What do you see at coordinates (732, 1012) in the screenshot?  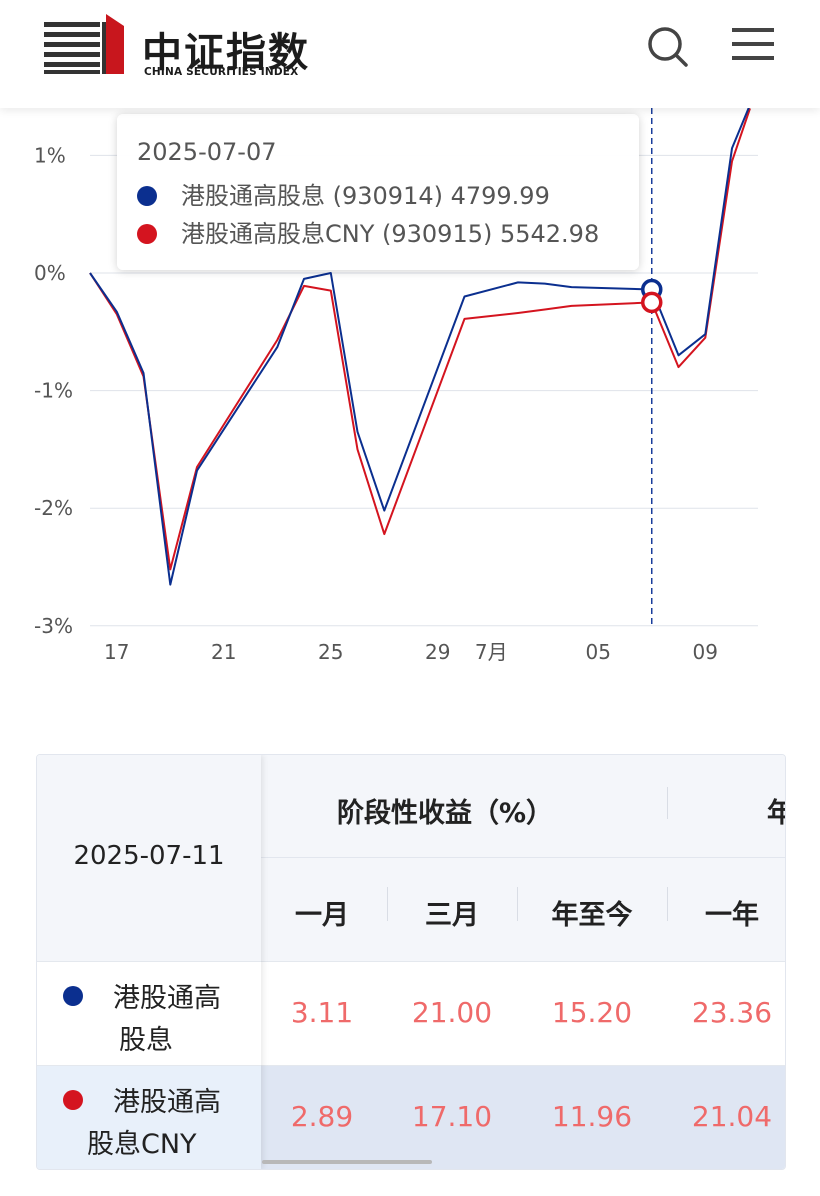 I see `value-1y: 23.36` at bounding box center [732, 1012].